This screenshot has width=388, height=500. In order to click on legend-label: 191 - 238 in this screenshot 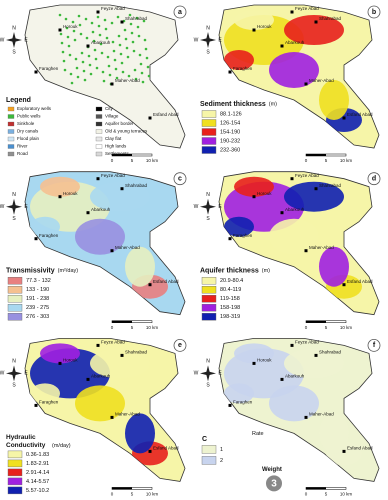, I will do `click(37, 299)`.